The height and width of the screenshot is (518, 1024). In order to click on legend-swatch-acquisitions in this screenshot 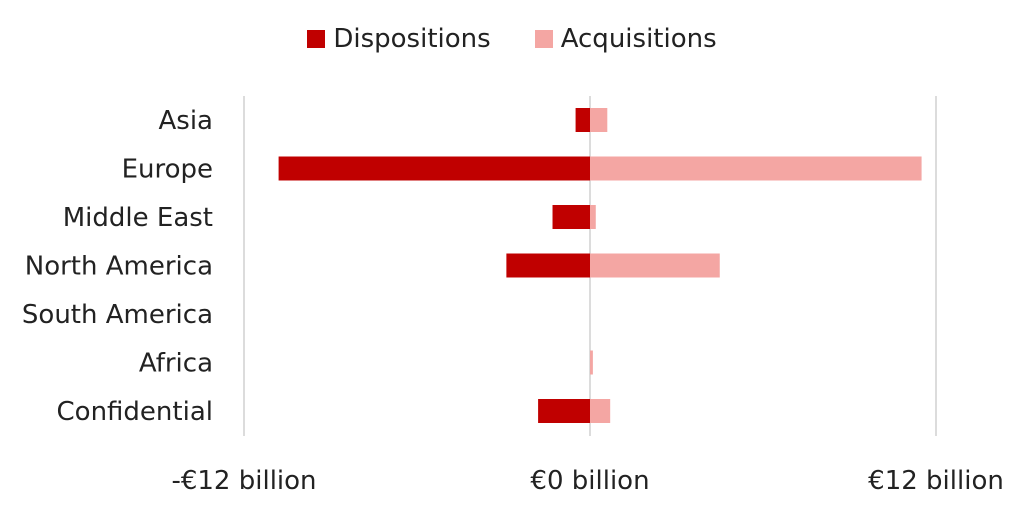, I will do `click(543, 39)`.